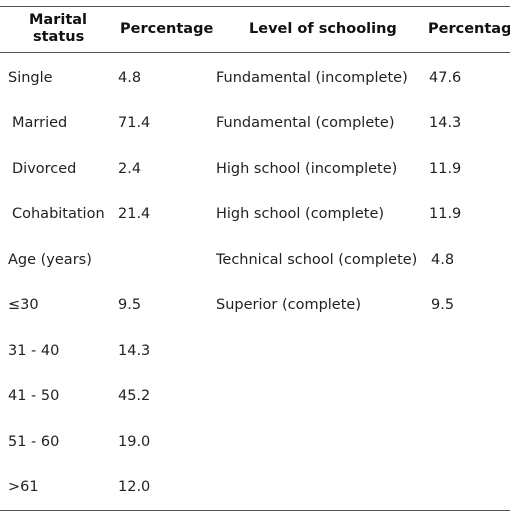  Describe the element at coordinates (34, 351) in the screenshot. I see `left-row-label: 31 - 40` at that location.